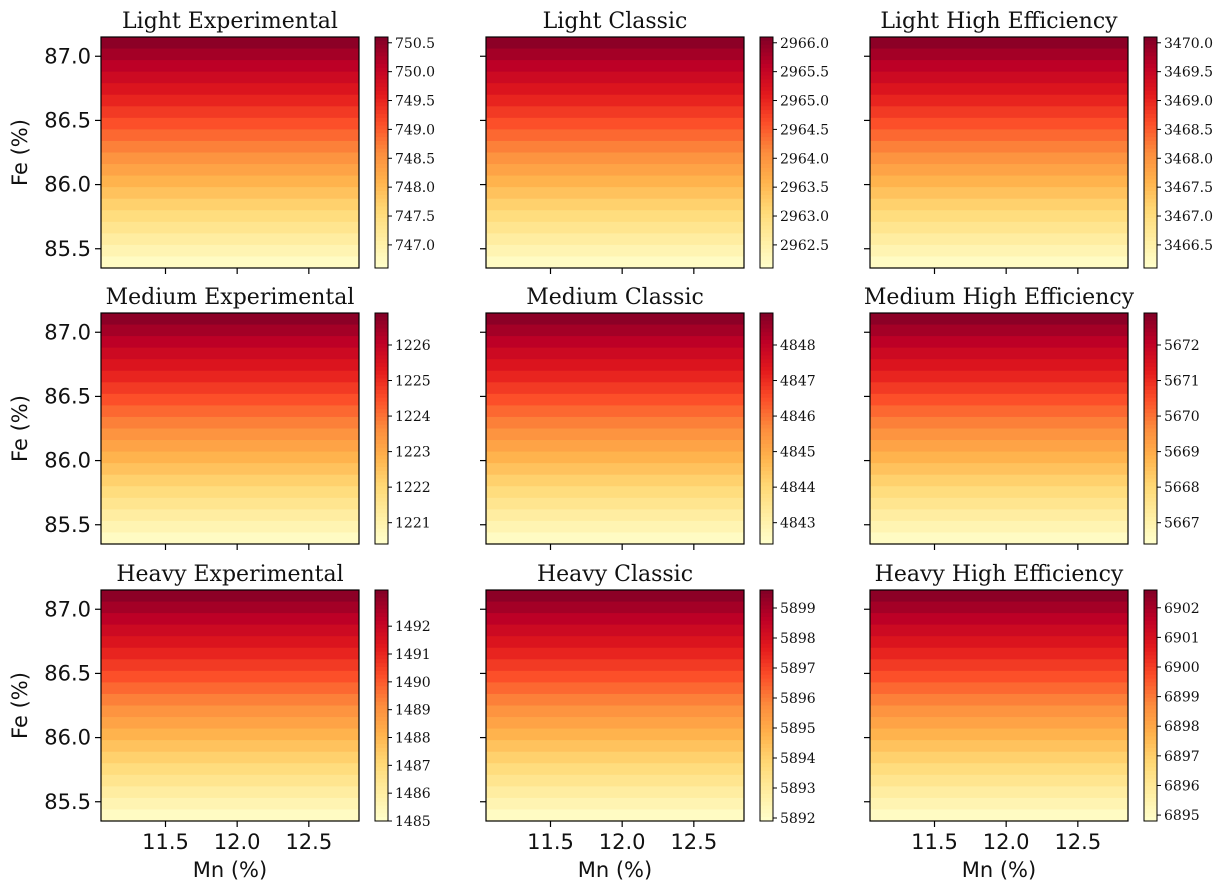  What do you see at coordinates (20, 428) in the screenshot?
I see `y-axis-label: Fe (%)` at bounding box center [20, 428].